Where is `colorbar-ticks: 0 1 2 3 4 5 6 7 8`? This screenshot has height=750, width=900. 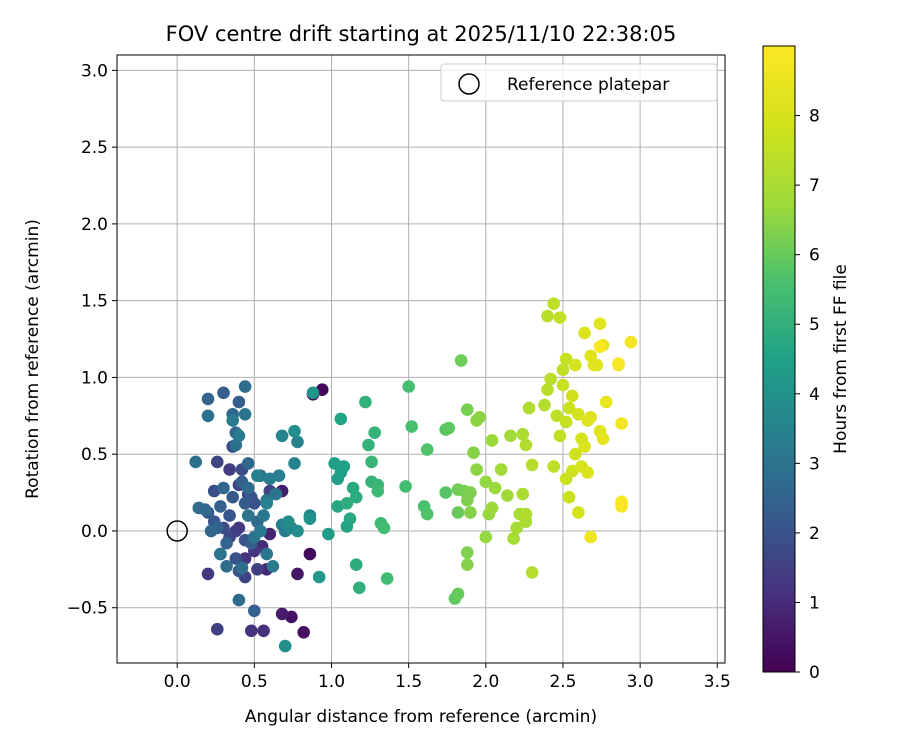 colorbar-ticks: 0 1 2 3 4 5 6 7 8 is located at coordinates (807, 395).